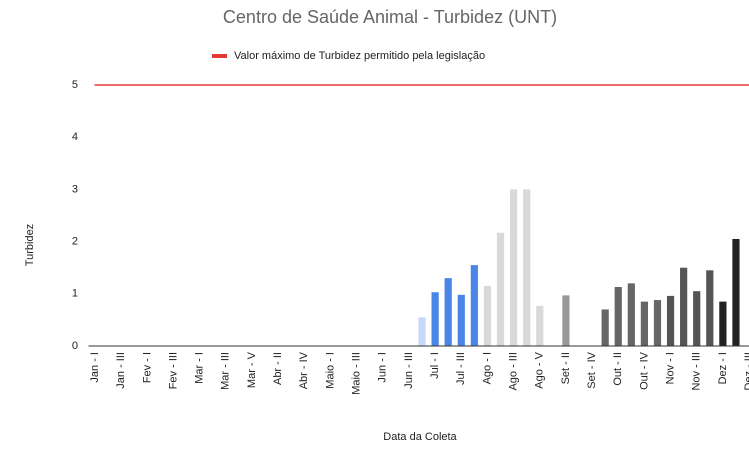 This screenshot has height=449, width=749. Describe the element at coordinates (723, 368) in the screenshot. I see `x-tick-label: Dez - I` at that location.